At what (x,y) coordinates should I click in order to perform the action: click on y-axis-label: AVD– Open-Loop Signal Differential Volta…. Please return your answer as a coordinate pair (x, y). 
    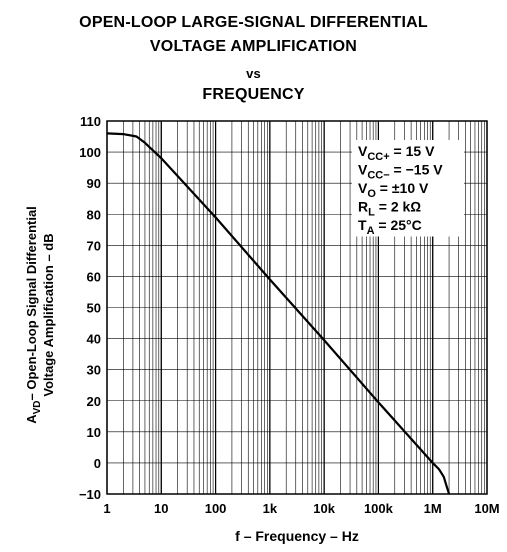
    Looking at the image, I should click on (40, 315).